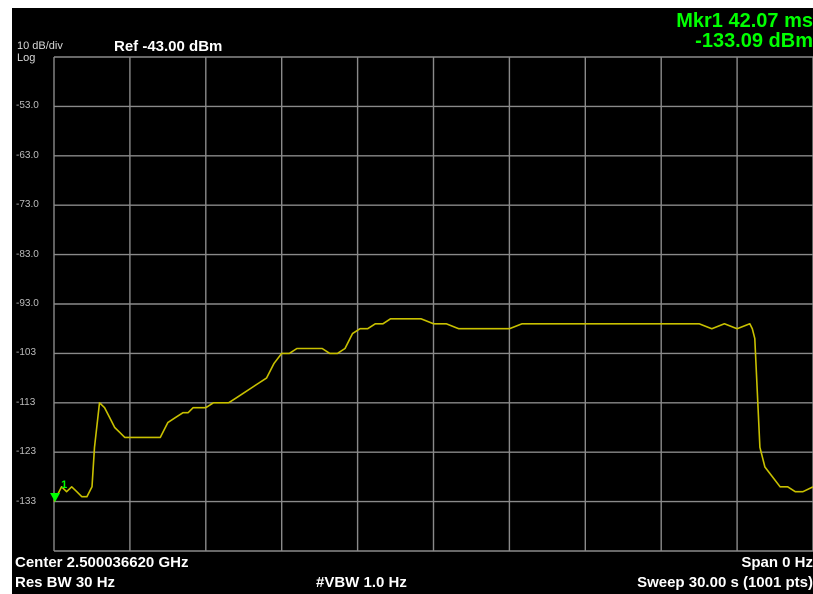  What do you see at coordinates (26, 501) in the screenshot?
I see `y-tick-label: -133` at bounding box center [26, 501].